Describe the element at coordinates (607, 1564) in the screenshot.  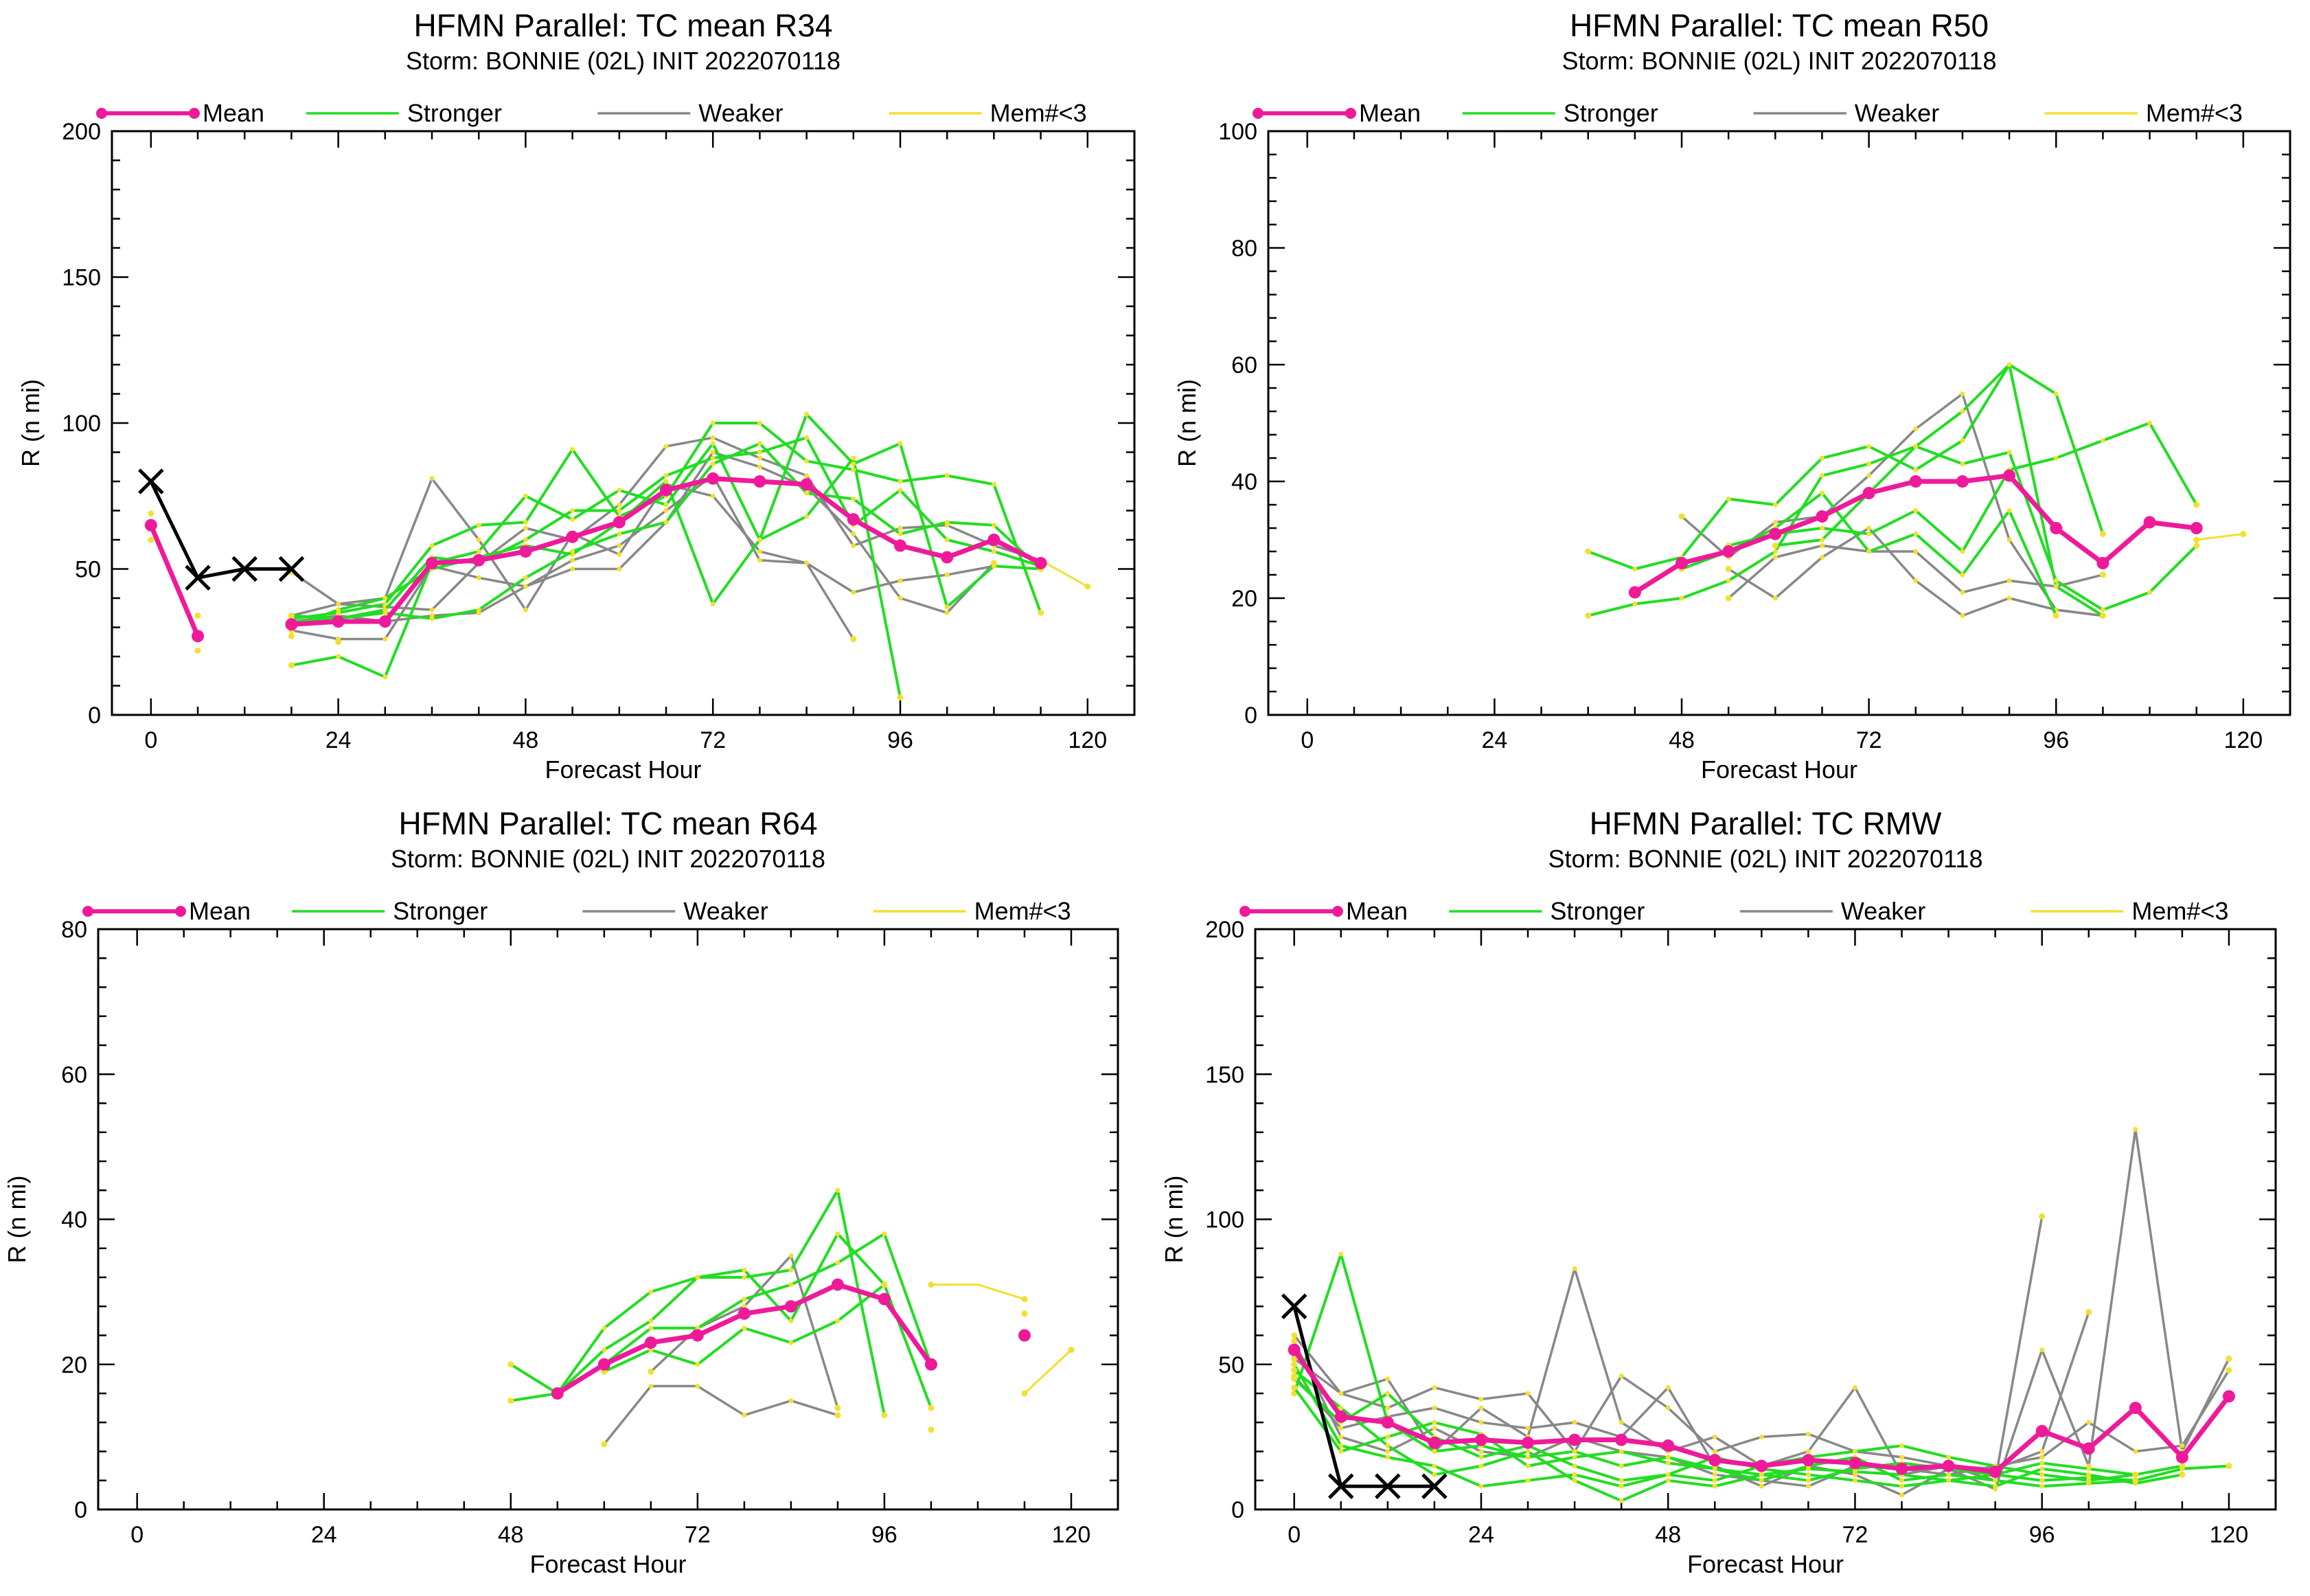
I see `x-axis-label: Forecast Hour` at that location.